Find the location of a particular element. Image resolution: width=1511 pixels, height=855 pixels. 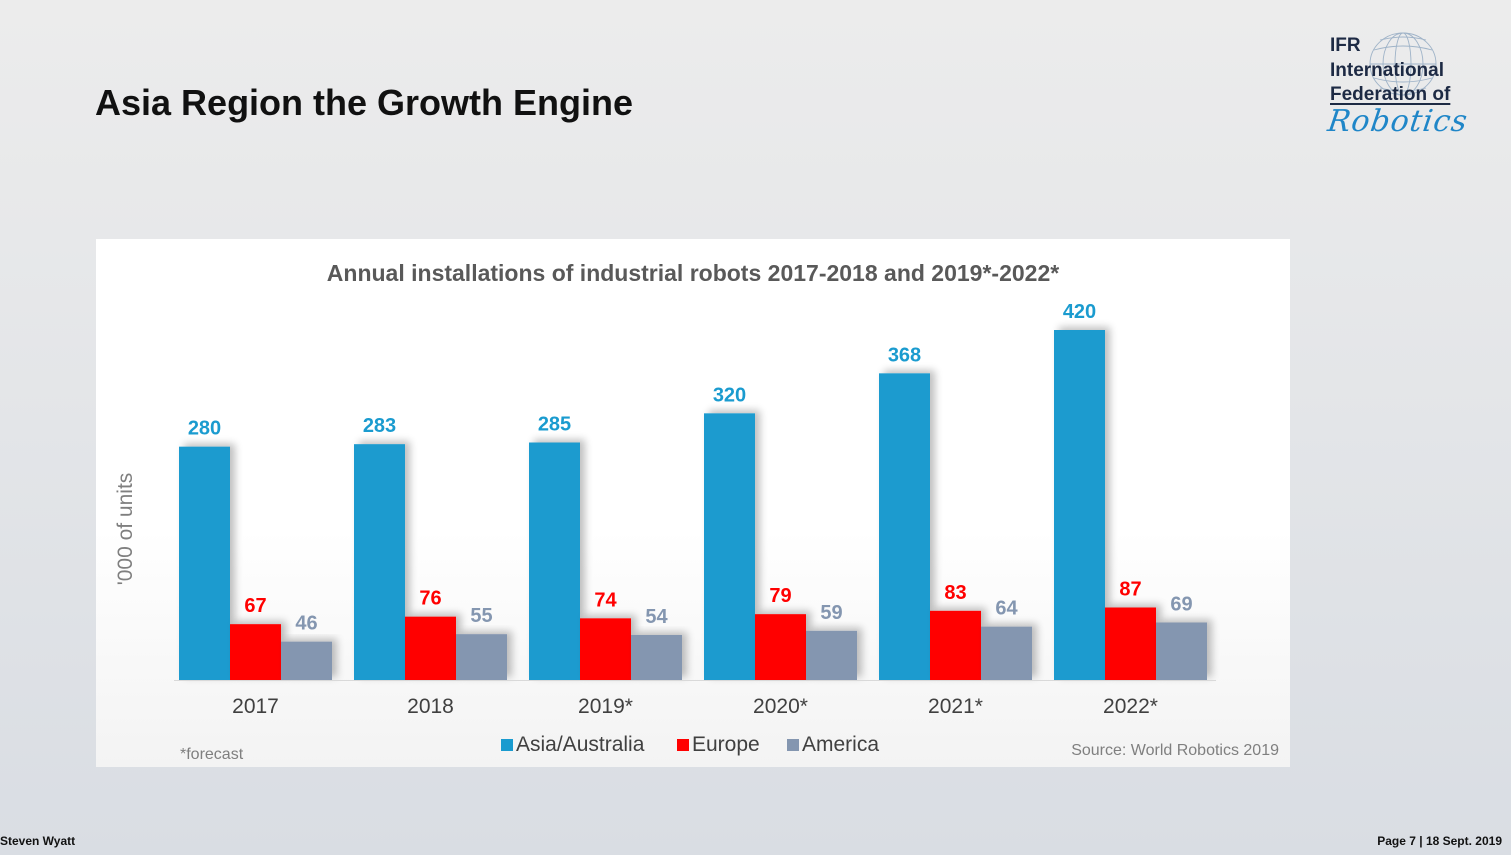

data-label-america-2020: 59 is located at coordinates (831, 613).